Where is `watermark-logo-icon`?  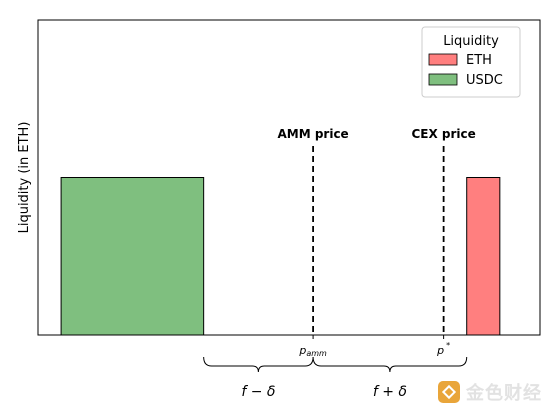 watermark-logo-icon is located at coordinates (449, 392).